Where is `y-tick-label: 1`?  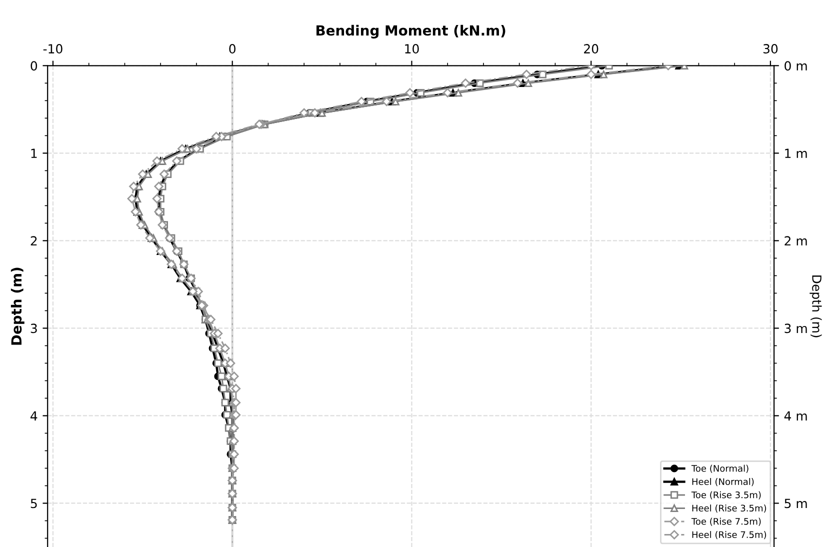
y-tick-label: 1 is located at coordinates (34, 153).